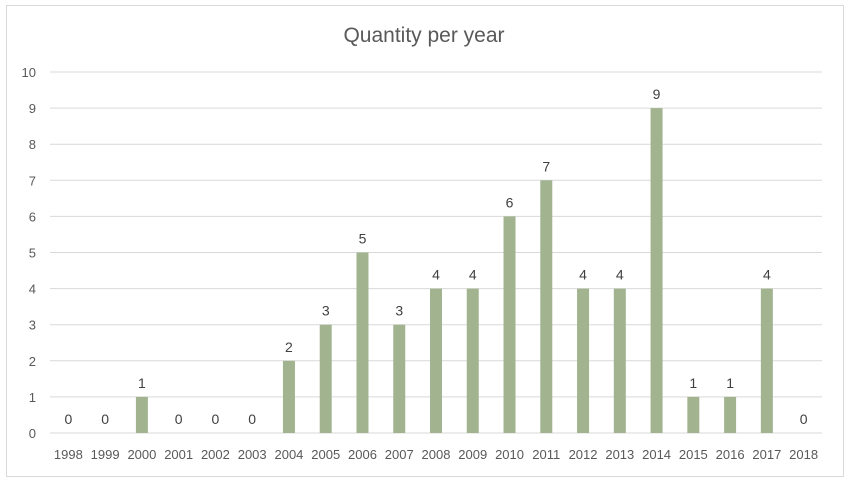 This screenshot has width=854, height=486. I want to click on x-tick-label: 2001, so click(178, 454).